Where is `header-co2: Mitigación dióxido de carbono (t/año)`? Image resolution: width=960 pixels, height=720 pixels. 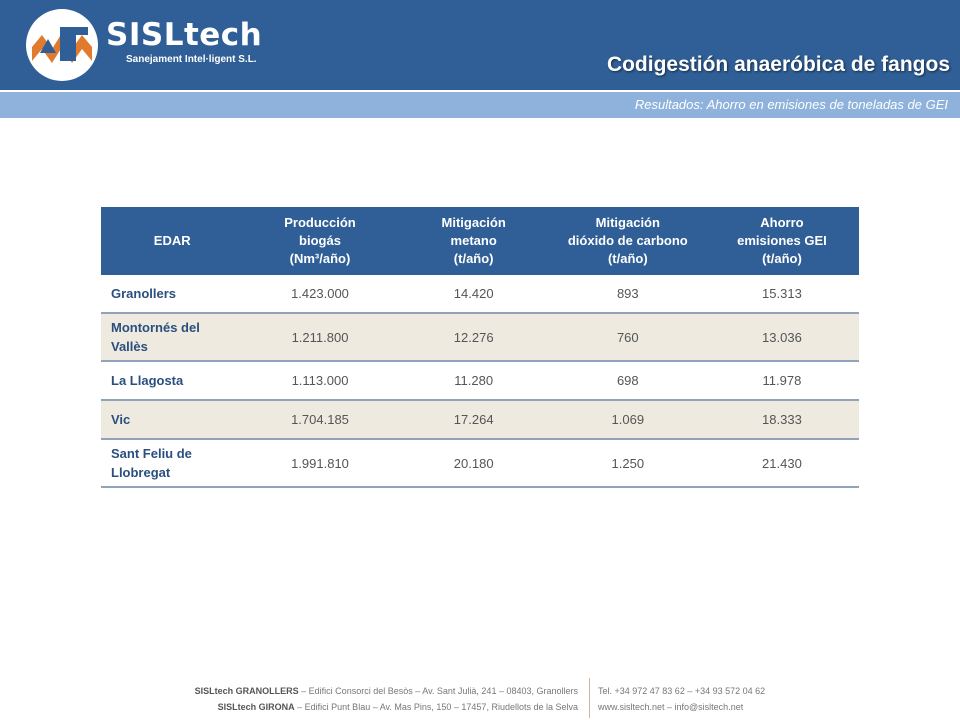
header-co2: Mitigación dióxido de carbono (t/año) is located at coordinates (627, 241).